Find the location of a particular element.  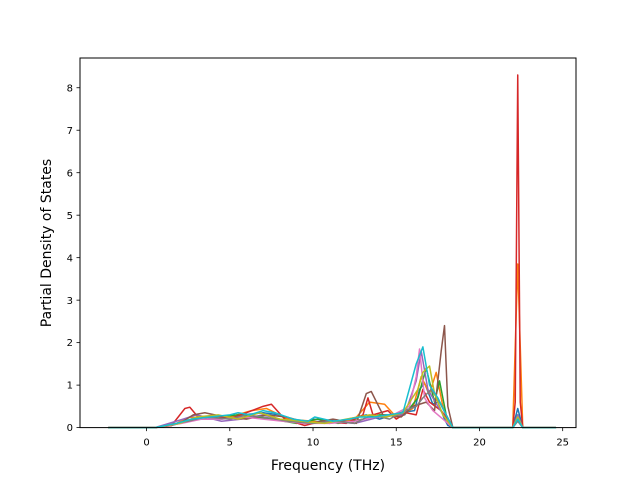

x-tick-label: 10 is located at coordinates (313, 443).